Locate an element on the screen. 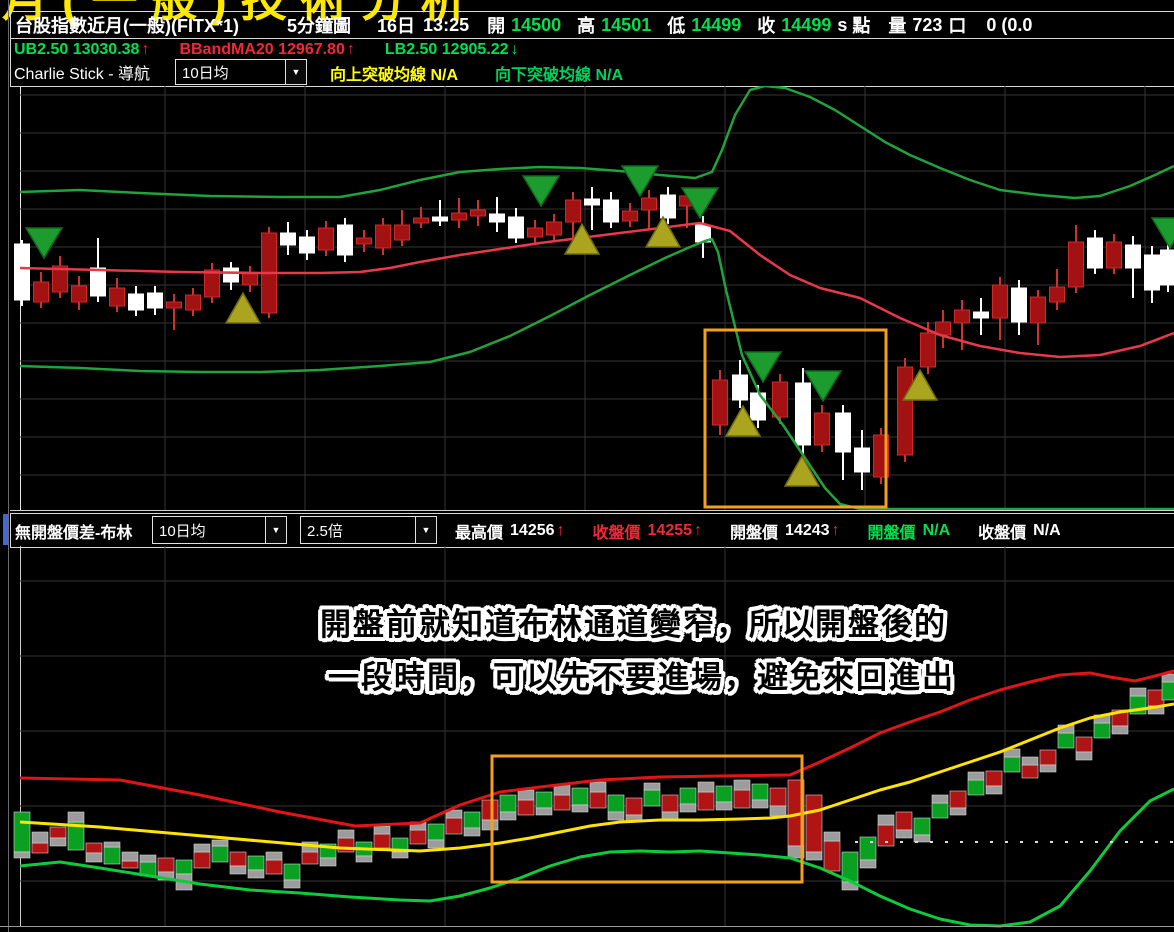  annotation-line1: 開盤前就知道布林通道變窄，所以開盤後的 is located at coordinates (633, 624).